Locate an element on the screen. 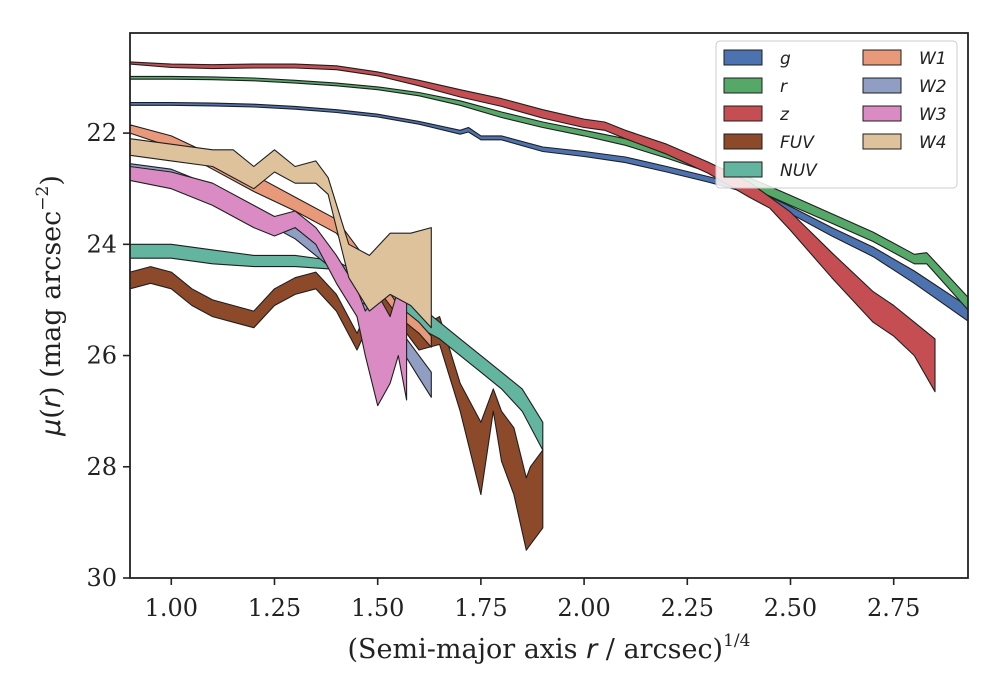 This screenshot has height=700, width=1000. legend-label-w2: W2 is located at coordinates (933, 87).